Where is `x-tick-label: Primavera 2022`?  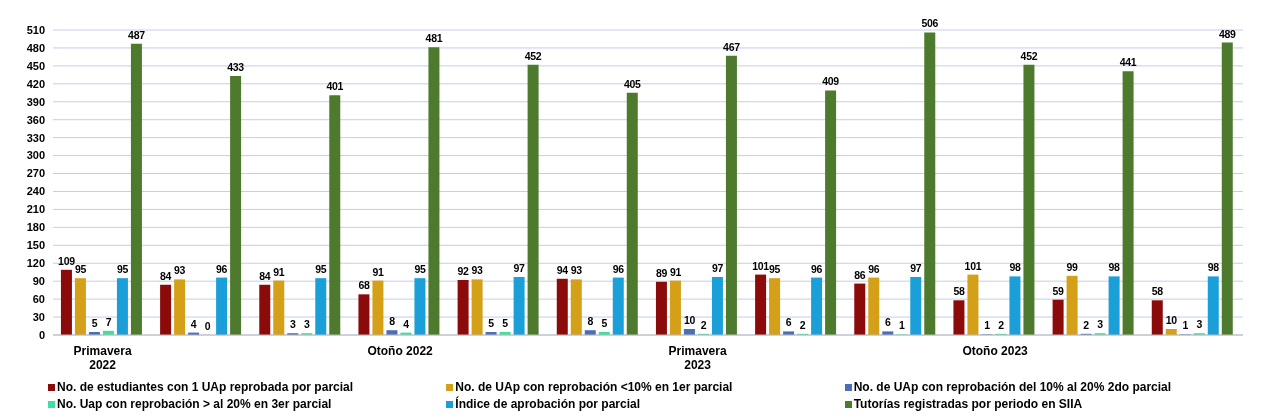
x-tick-label: Primavera 2022 is located at coordinates (102, 358).